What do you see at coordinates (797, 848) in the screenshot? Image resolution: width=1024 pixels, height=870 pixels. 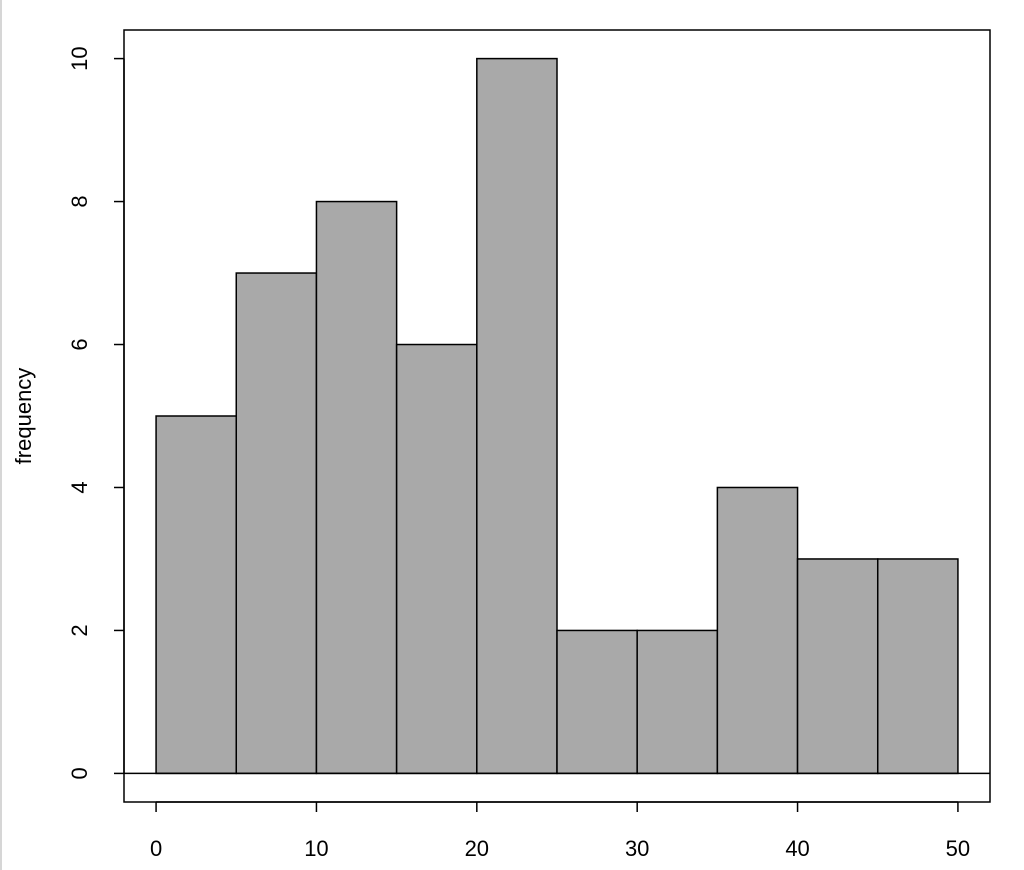 I see `x-tick-label: 40` at bounding box center [797, 848].